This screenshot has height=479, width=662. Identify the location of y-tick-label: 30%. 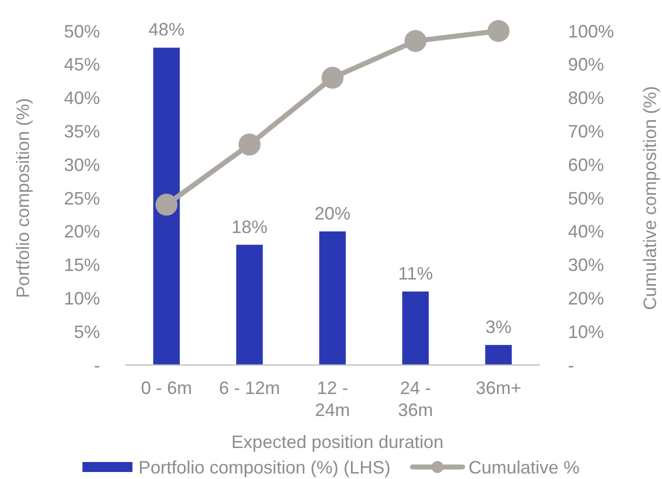
(82, 164).